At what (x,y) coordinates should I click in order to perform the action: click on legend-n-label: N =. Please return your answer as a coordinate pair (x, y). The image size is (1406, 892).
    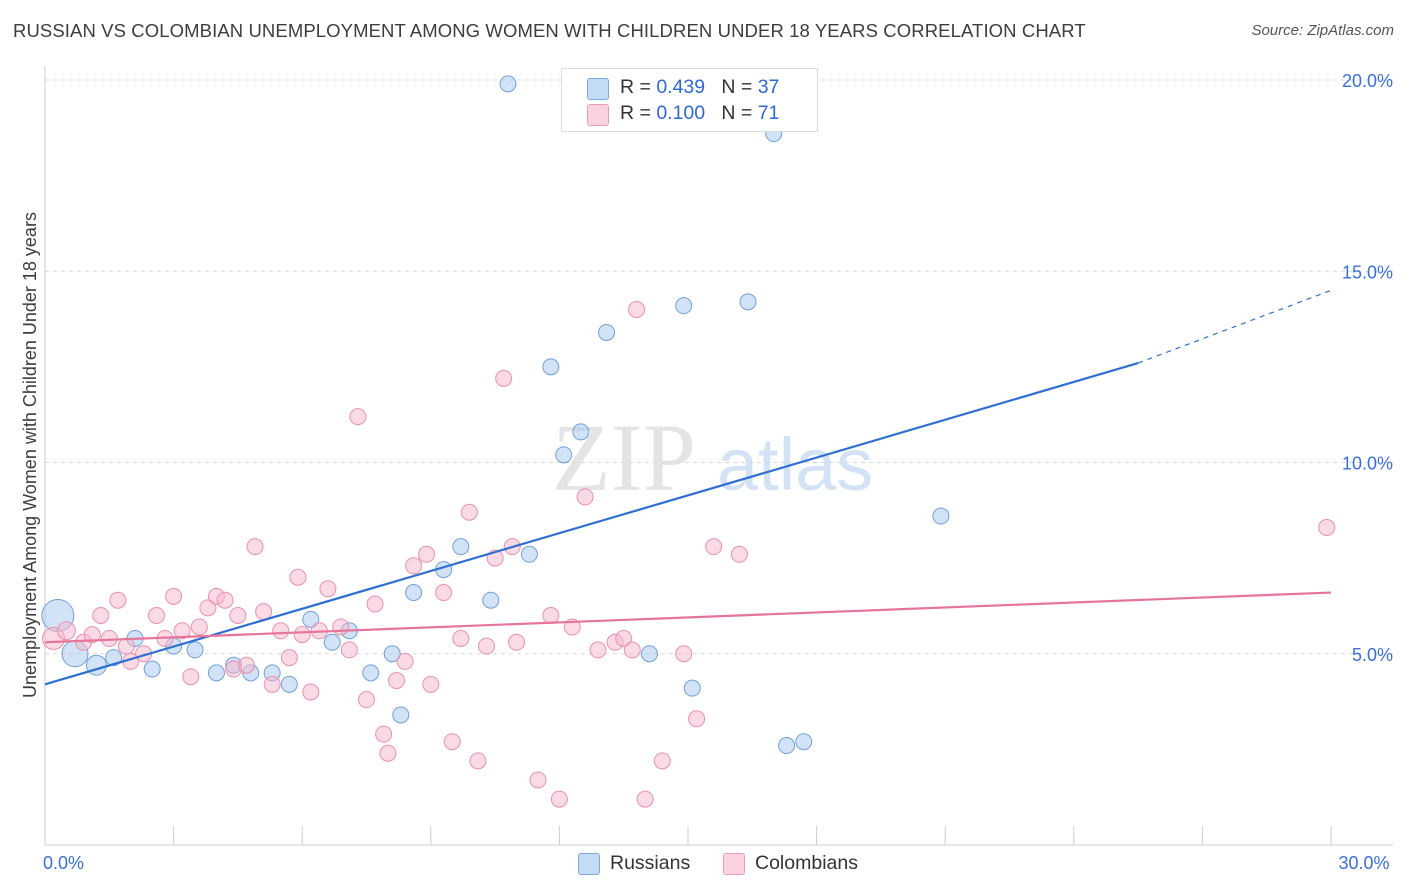
    Looking at the image, I should click on (739, 113).